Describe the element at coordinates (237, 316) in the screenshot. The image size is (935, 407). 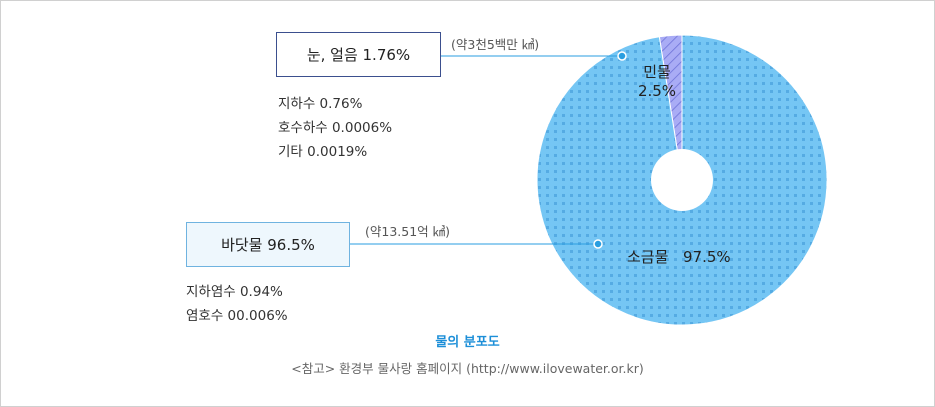
I see `saltwater-item: 염호수 00.006%` at that location.